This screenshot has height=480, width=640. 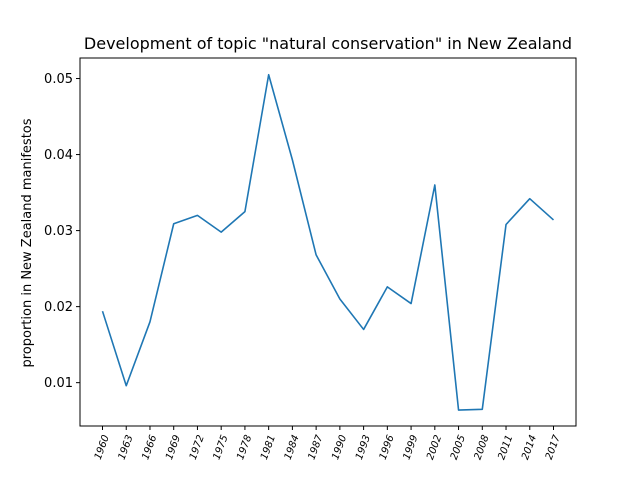 What do you see at coordinates (58, 79) in the screenshot?
I see `y-tick-label: 0.05` at bounding box center [58, 79].